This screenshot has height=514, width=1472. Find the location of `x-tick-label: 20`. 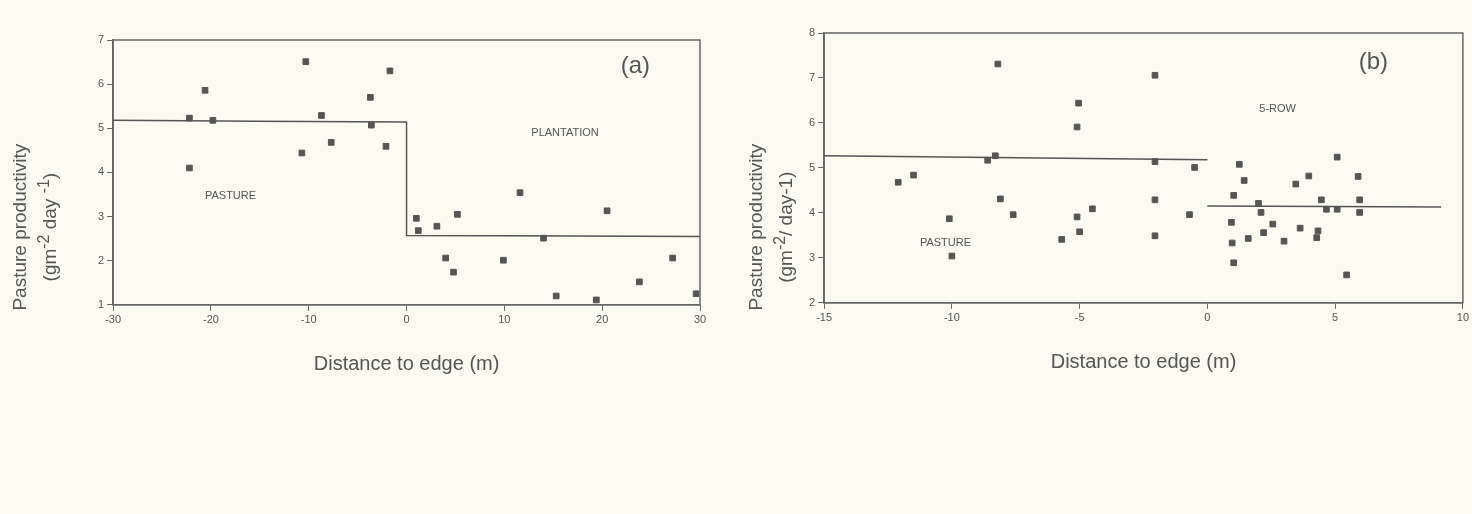

x-tick-label: 20 is located at coordinates (602, 319).